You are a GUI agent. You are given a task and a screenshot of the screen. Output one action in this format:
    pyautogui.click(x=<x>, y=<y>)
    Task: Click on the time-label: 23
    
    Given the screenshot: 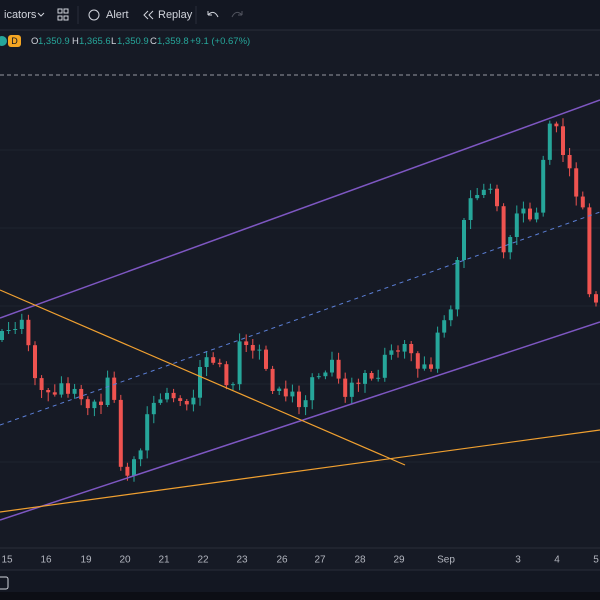 What is the action you would take?
    pyautogui.click(x=242, y=560)
    